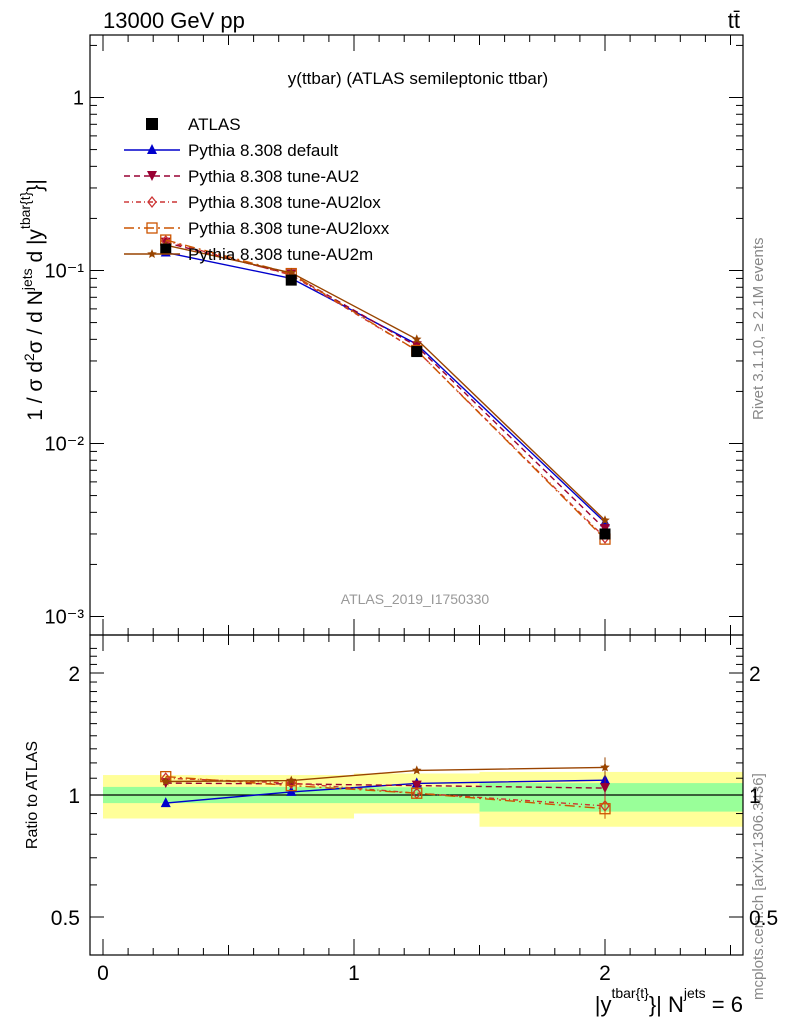 The height and width of the screenshot is (1024, 786). Describe the element at coordinates (734, 20) in the screenshot. I see `header-final-state-label: tt̄` at that location.